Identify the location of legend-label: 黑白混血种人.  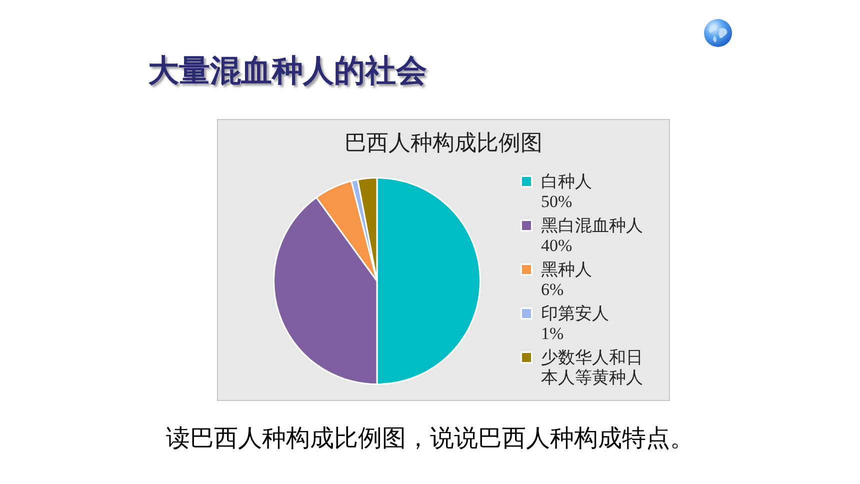
(592, 226).